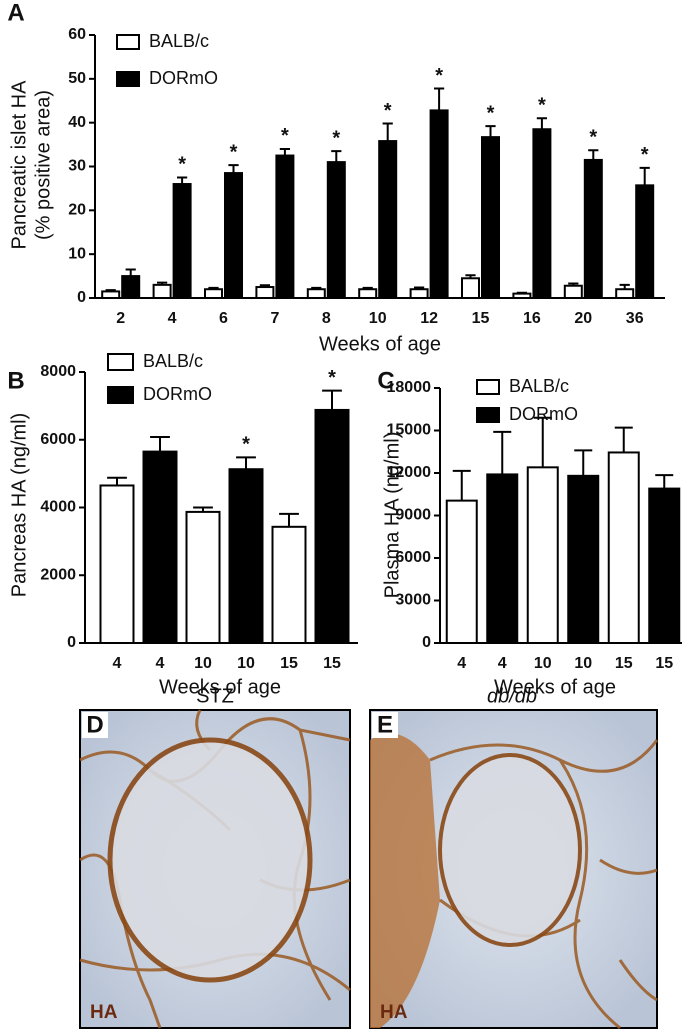 The height and width of the screenshot is (1033, 682). I want to click on x-tick-label: 8, so click(326, 318).